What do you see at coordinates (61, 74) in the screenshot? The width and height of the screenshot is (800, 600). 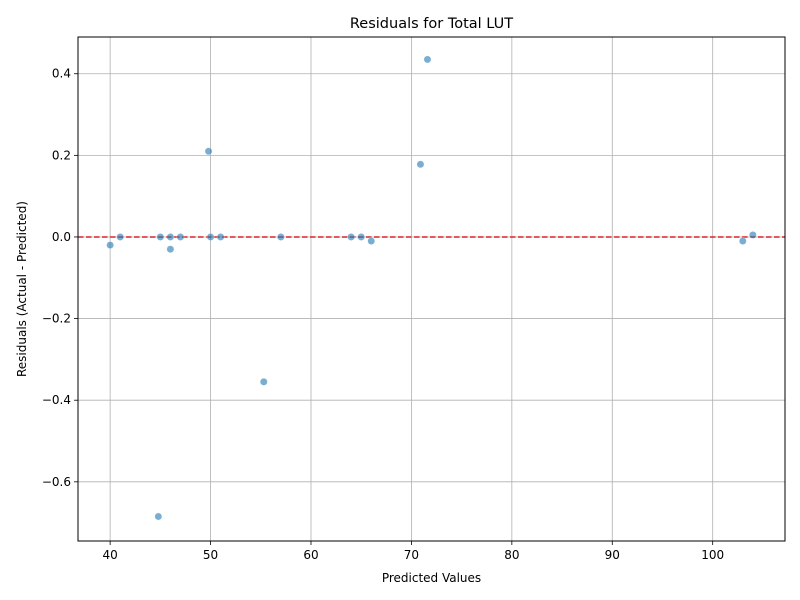 I see `y-tick-label: 0.4` at bounding box center [61, 74].